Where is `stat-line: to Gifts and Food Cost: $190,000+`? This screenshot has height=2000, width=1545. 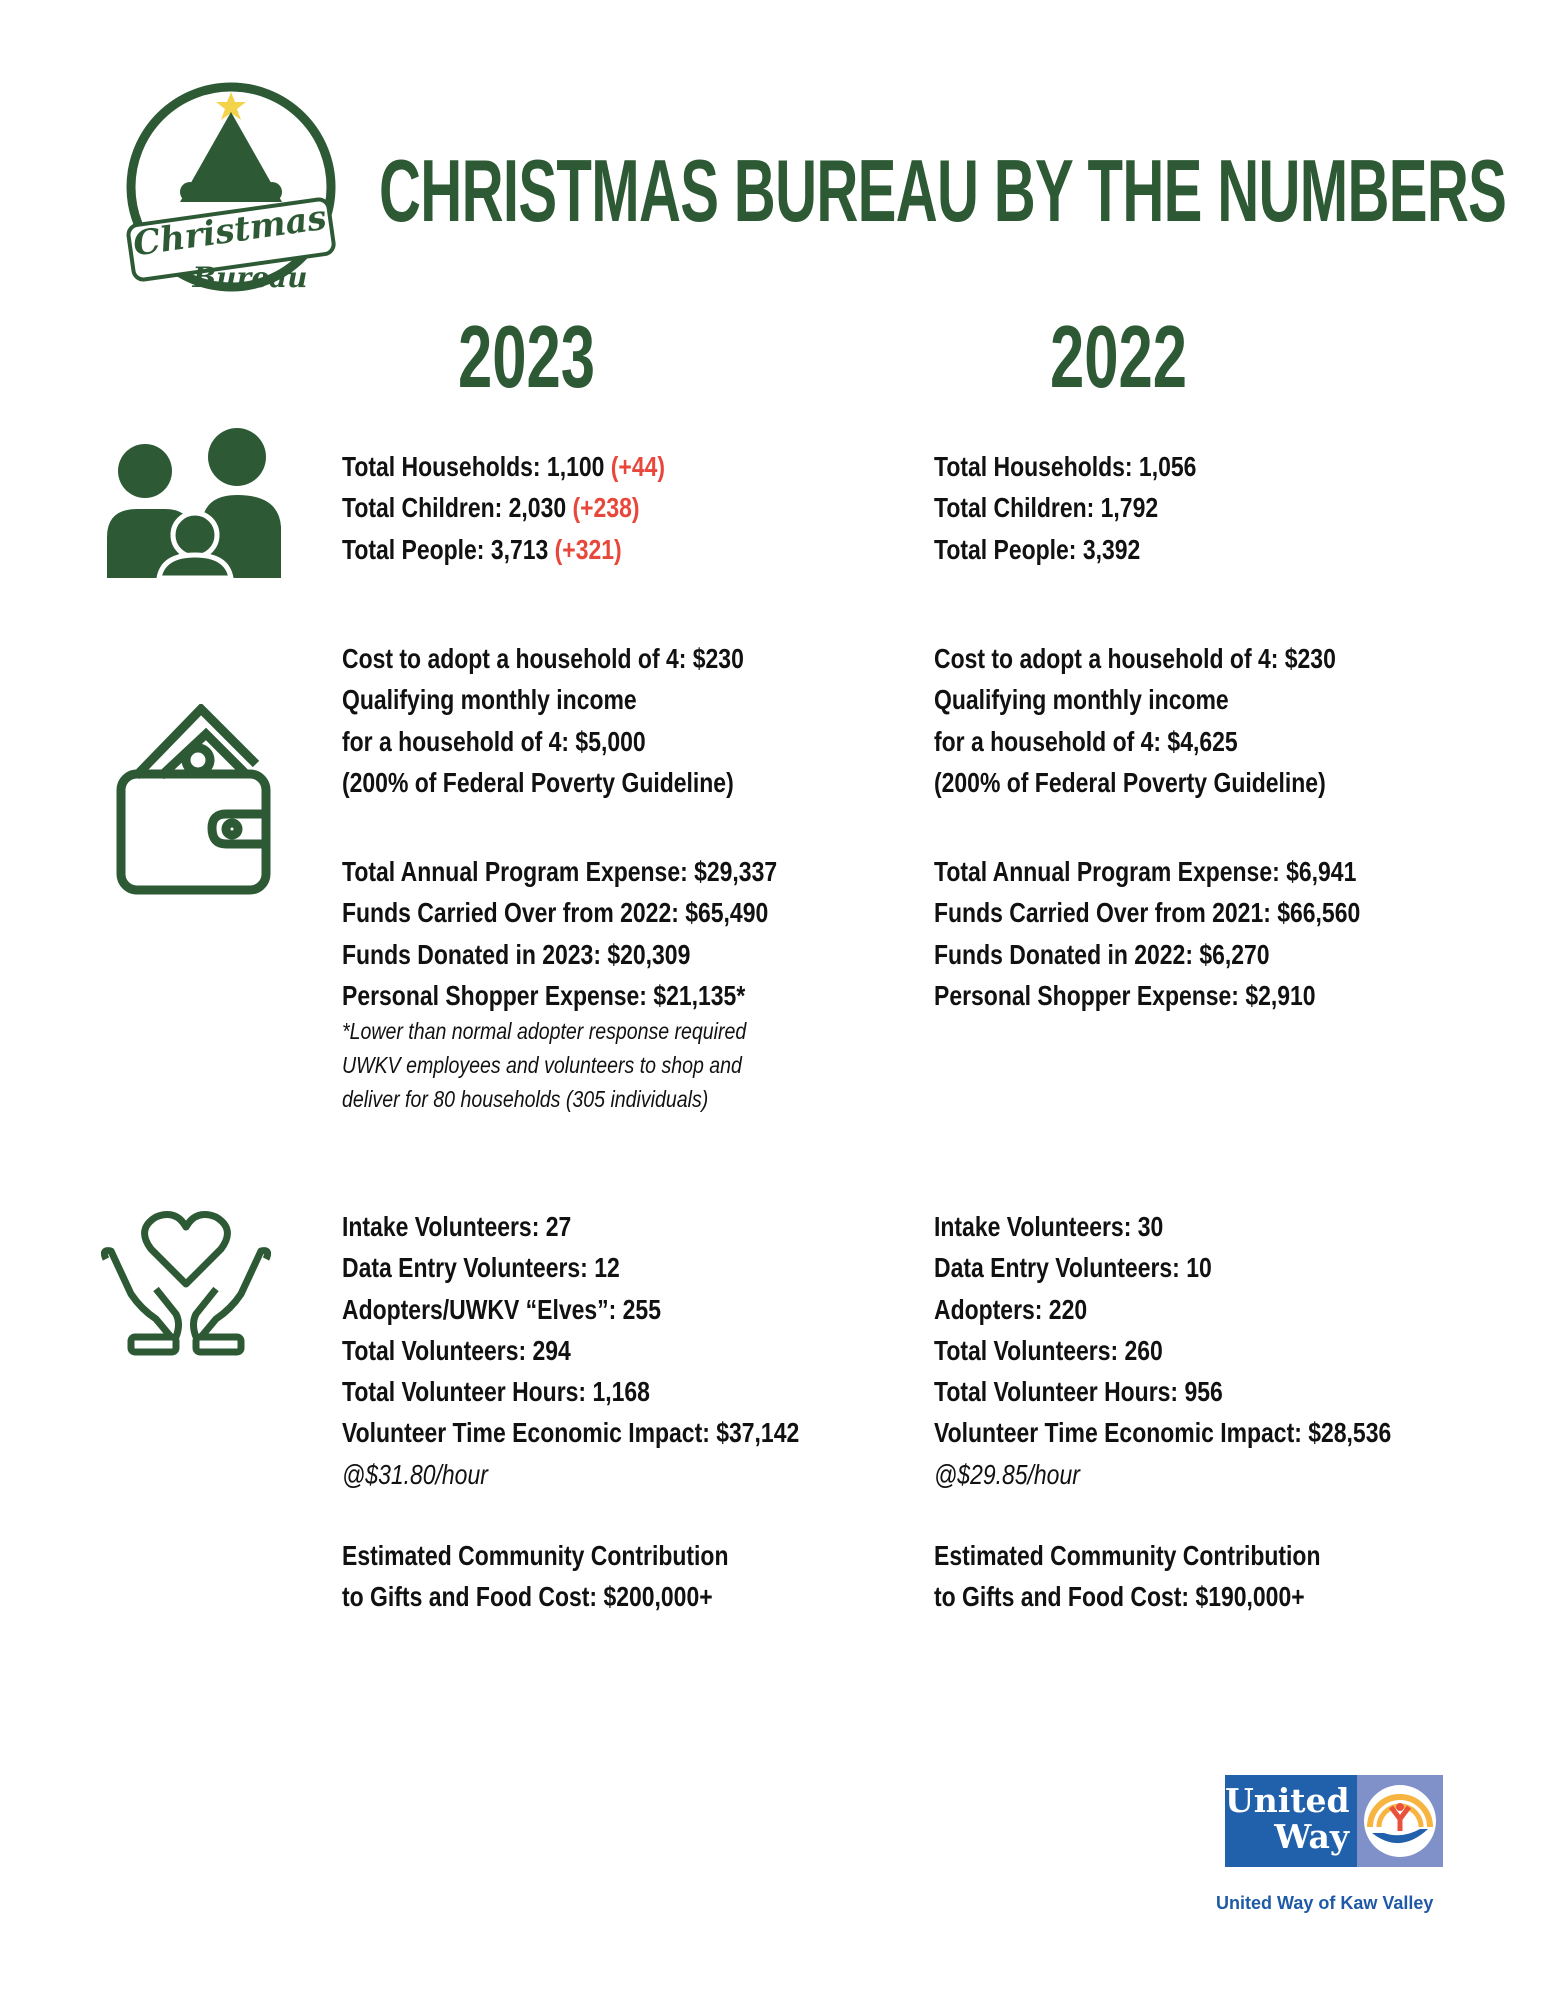
stat-line: to Gifts and Food Cost: $190,000+ is located at coordinates (1119, 1597).